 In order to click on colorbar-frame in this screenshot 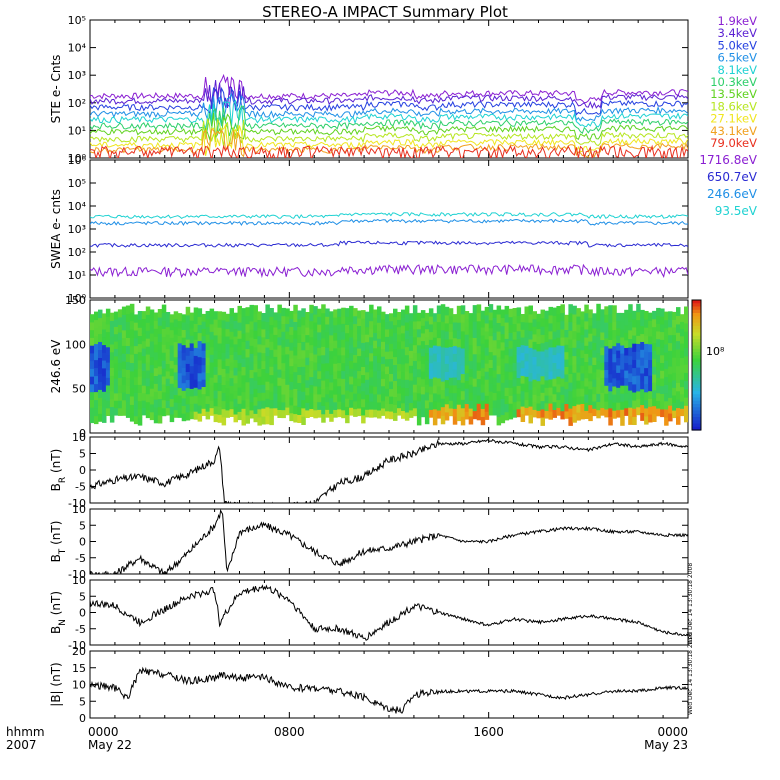, I will do `click(696, 365)`.